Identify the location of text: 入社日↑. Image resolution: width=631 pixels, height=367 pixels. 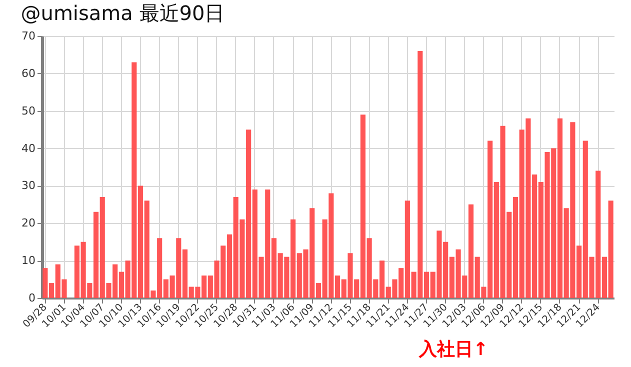
(453, 349).